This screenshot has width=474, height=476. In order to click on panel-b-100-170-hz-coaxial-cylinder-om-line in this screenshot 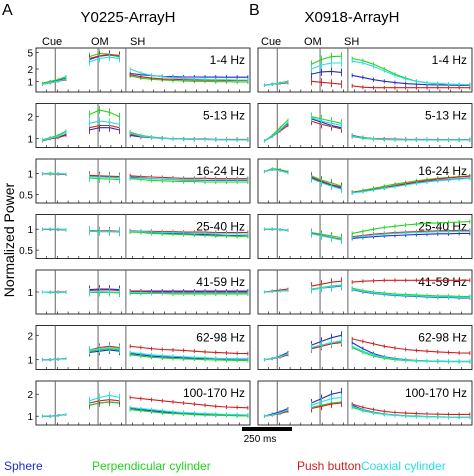, I will do `click(326, 401)`.